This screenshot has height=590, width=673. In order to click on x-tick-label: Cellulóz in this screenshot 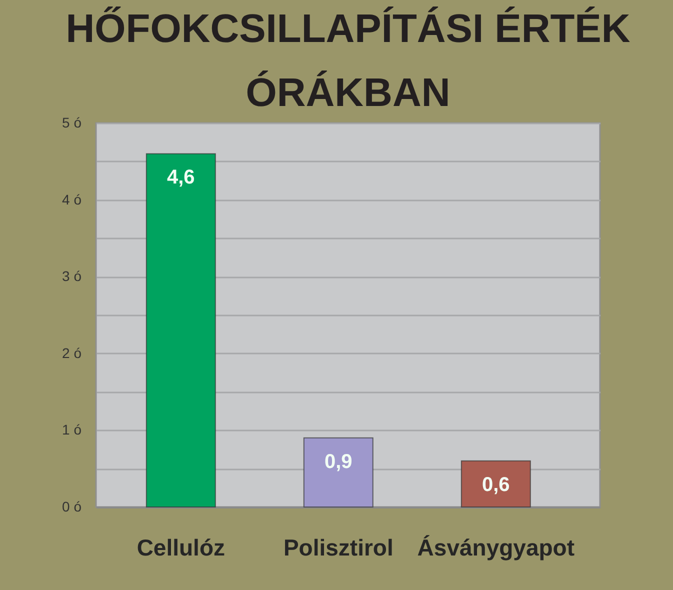, I will do `click(180, 547)`.